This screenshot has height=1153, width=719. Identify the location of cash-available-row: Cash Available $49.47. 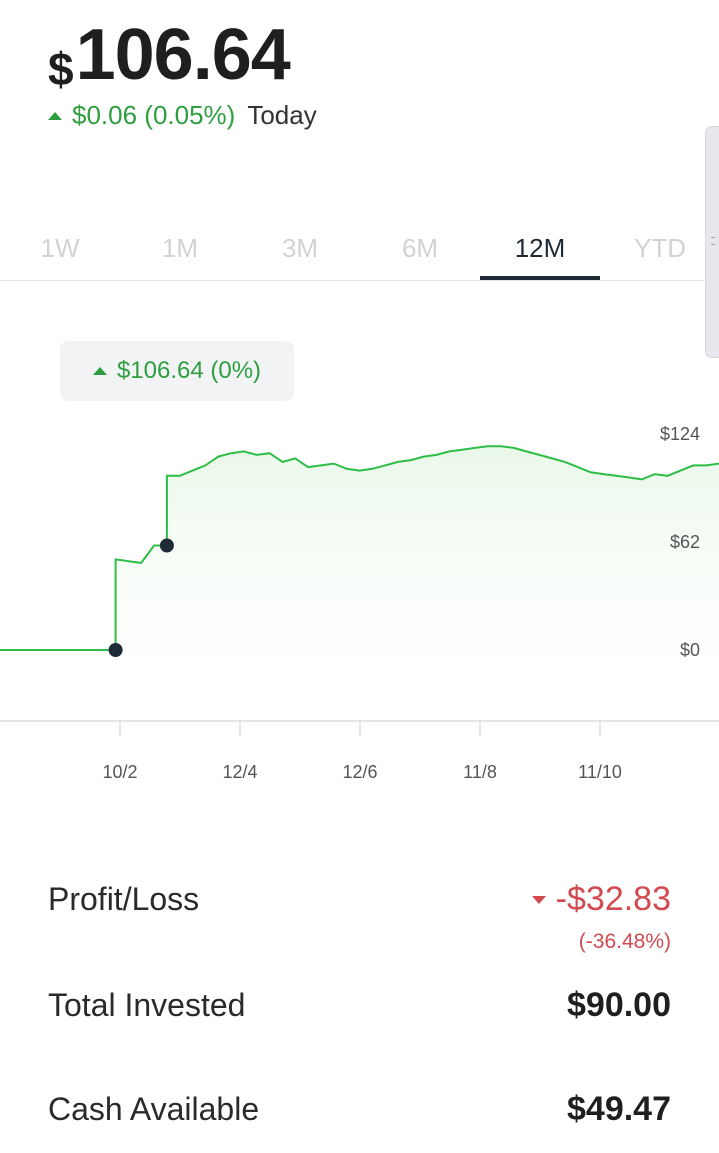
(359, 1109).